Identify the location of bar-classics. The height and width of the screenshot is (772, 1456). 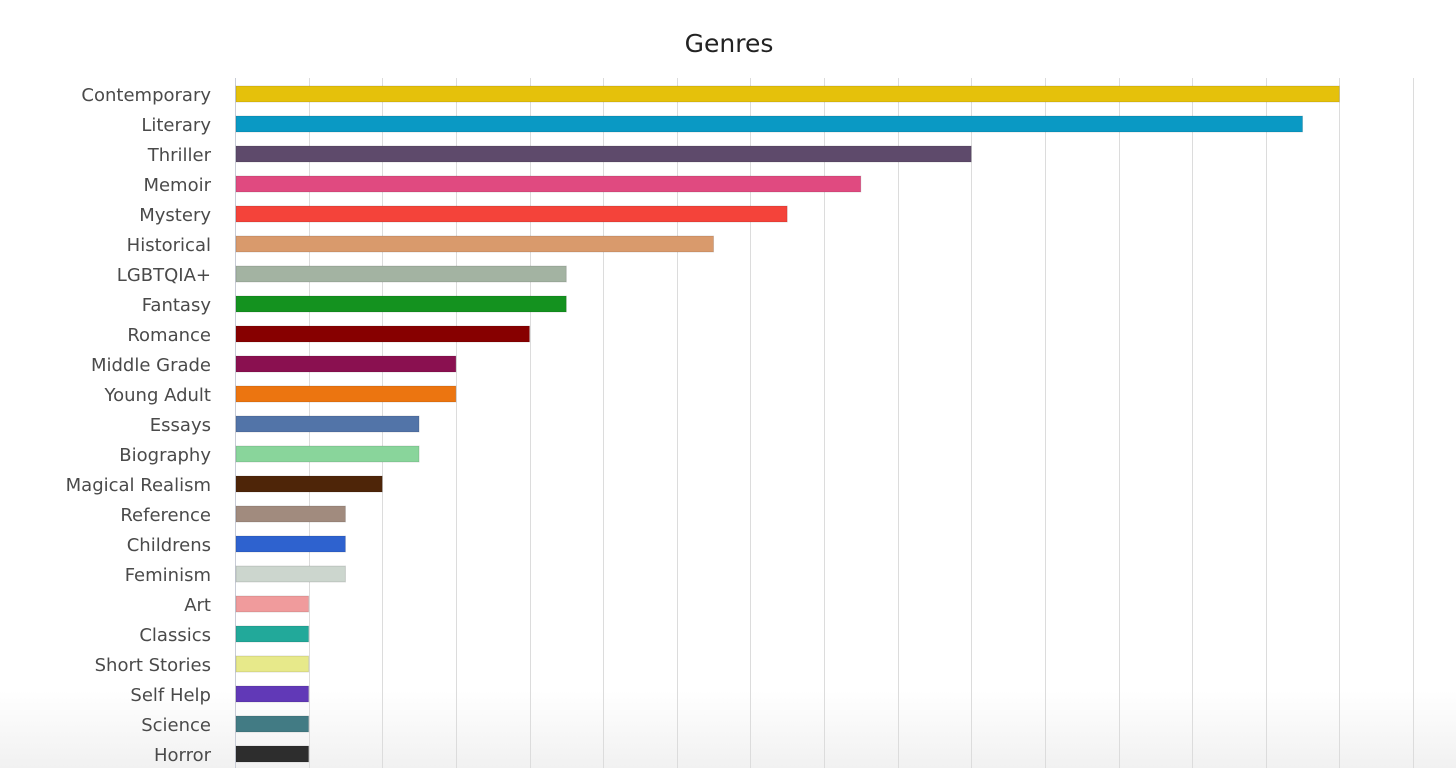
(272, 634).